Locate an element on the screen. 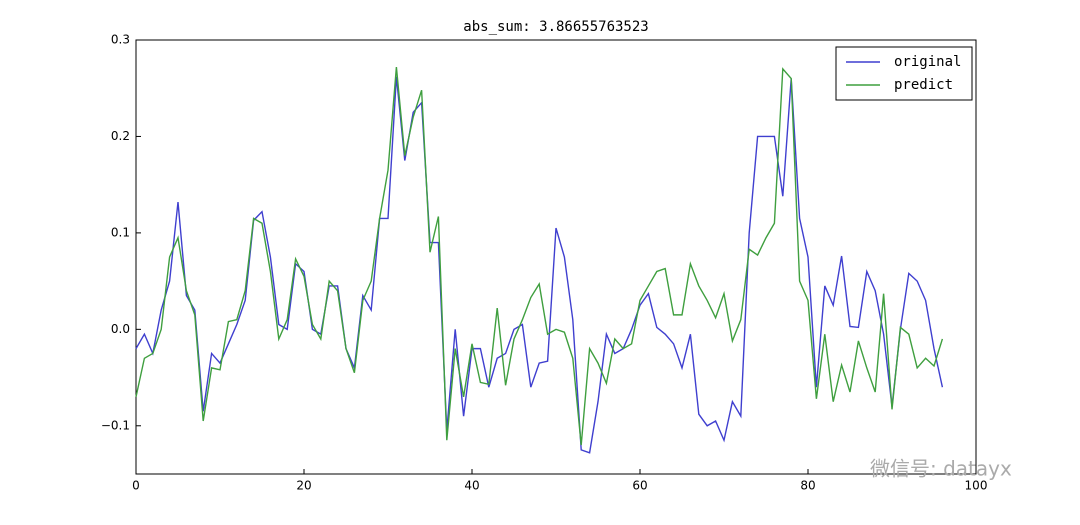  y-tick-label: 0.2 is located at coordinates (120, 136).